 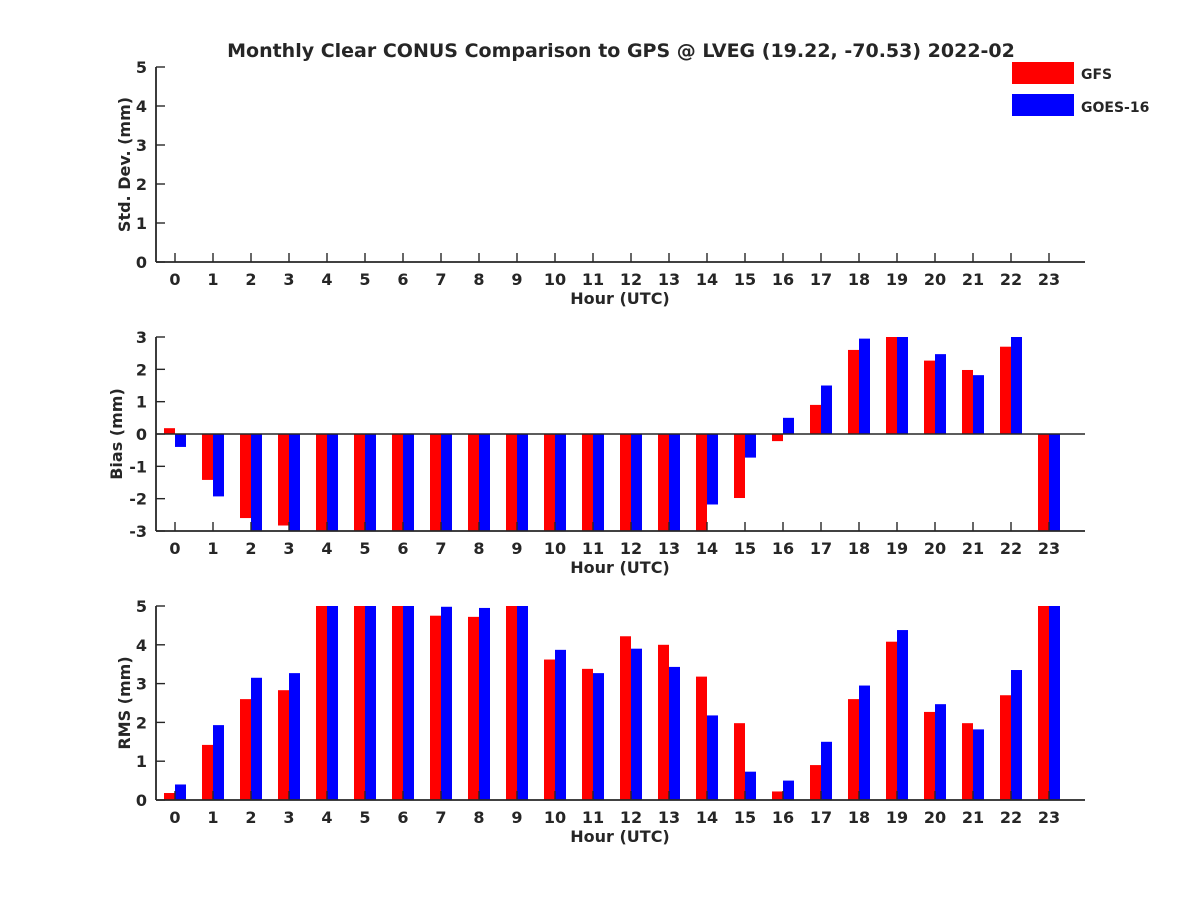 I want to click on y-tick-label: 0, so click(x=141, y=434).